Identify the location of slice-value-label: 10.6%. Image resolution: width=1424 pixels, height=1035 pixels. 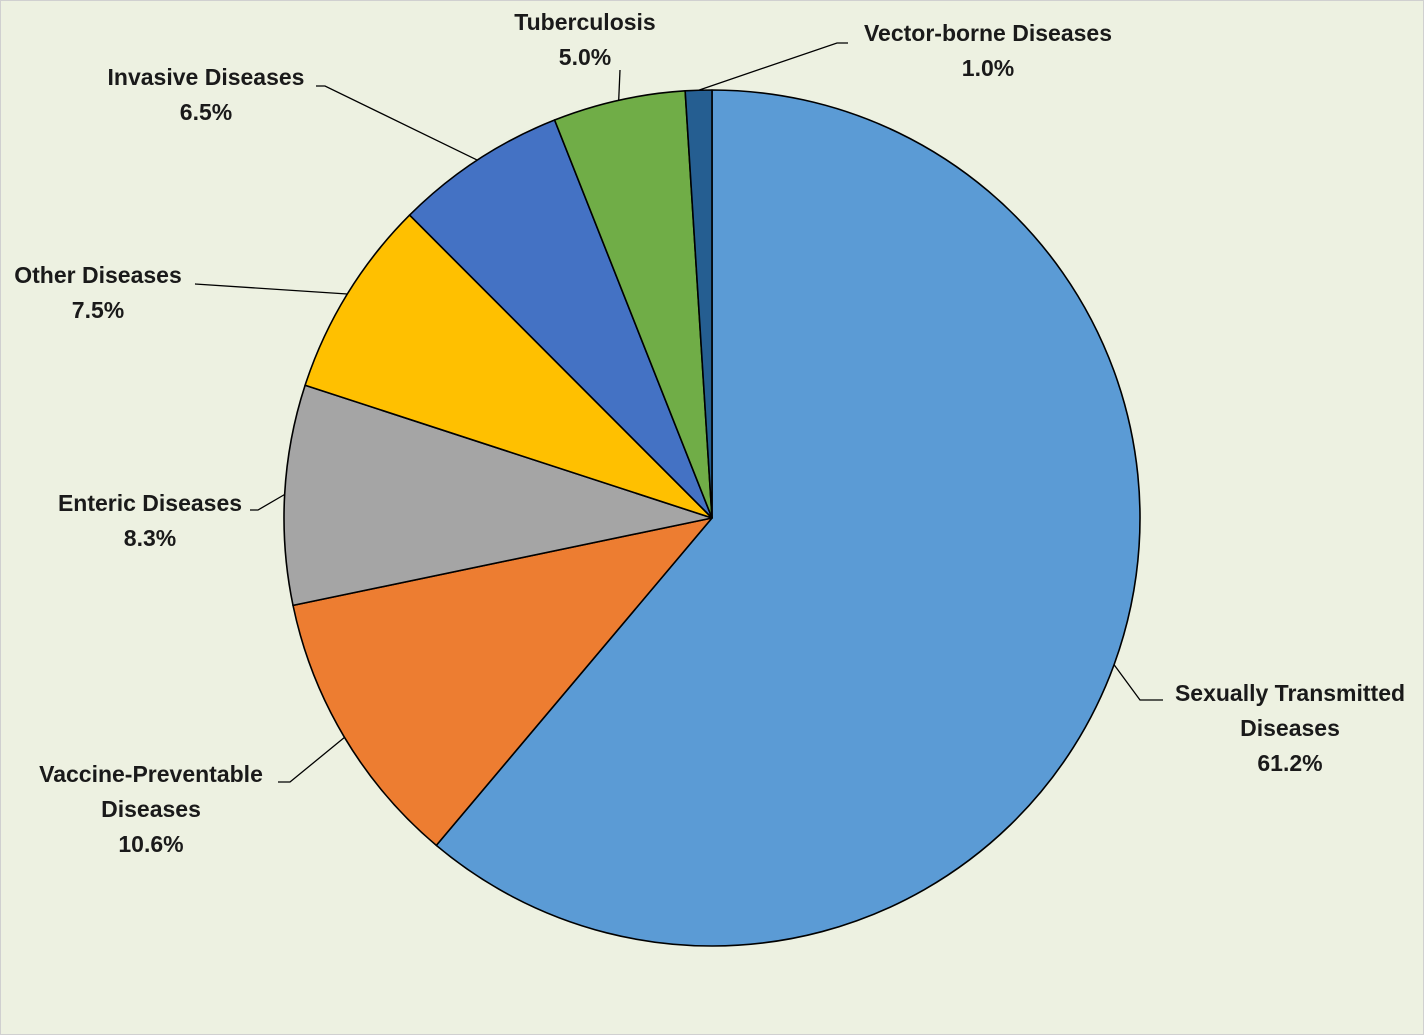
(150, 844).